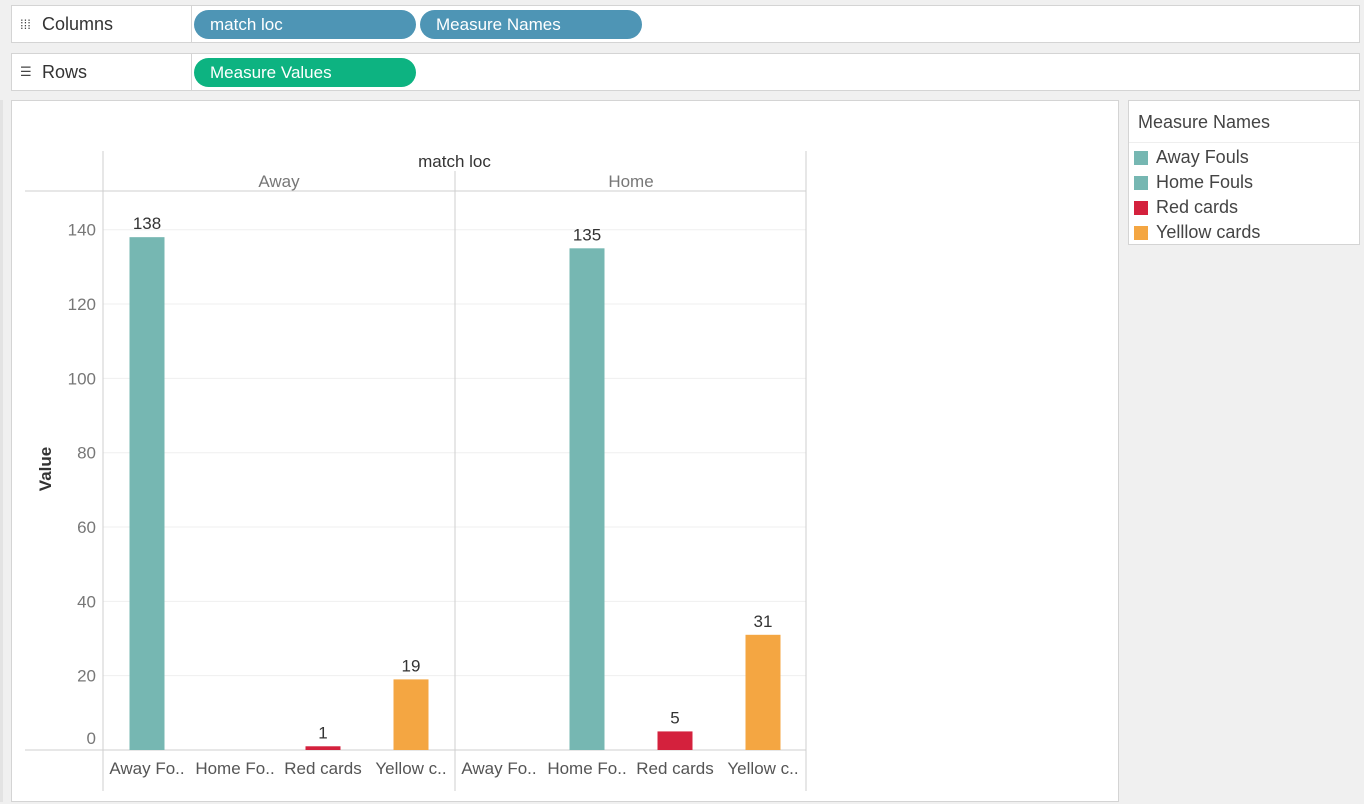  What do you see at coordinates (26, 71) in the screenshot?
I see `rows-icon: ☰` at bounding box center [26, 71].